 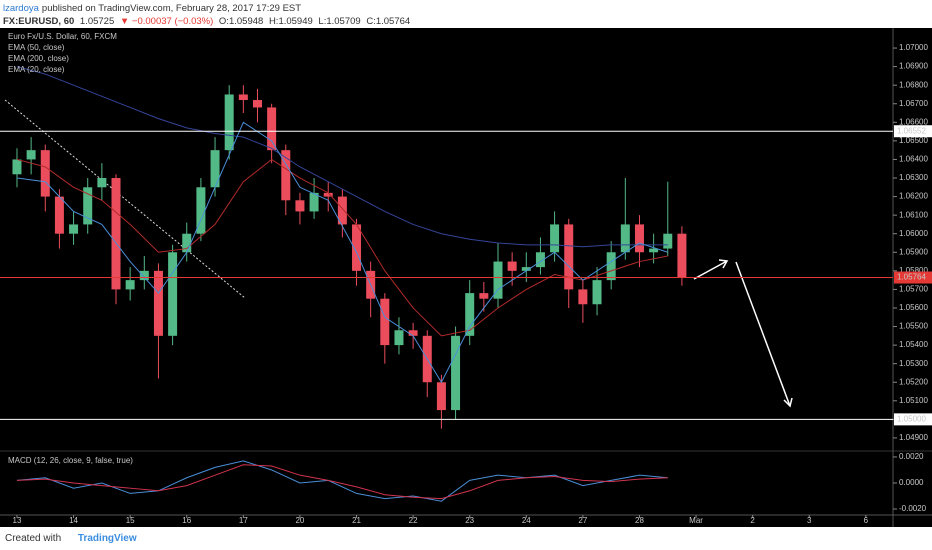 I want to click on author: lzardoya, so click(x=21, y=8).